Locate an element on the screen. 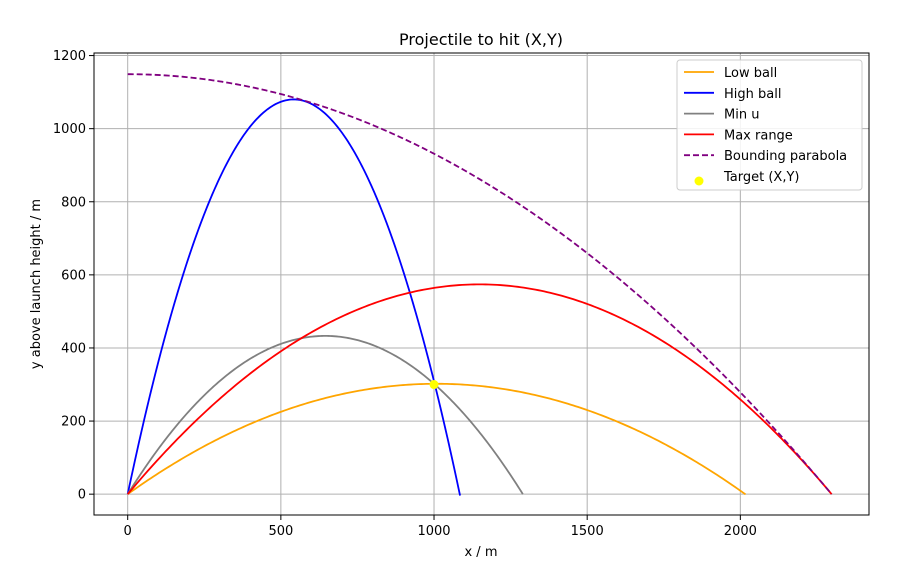 This screenshot has height=571, width=901. y-axis-ticks: 0 200 400 600 800 1000 1200 is located at coordinates (73, 276).